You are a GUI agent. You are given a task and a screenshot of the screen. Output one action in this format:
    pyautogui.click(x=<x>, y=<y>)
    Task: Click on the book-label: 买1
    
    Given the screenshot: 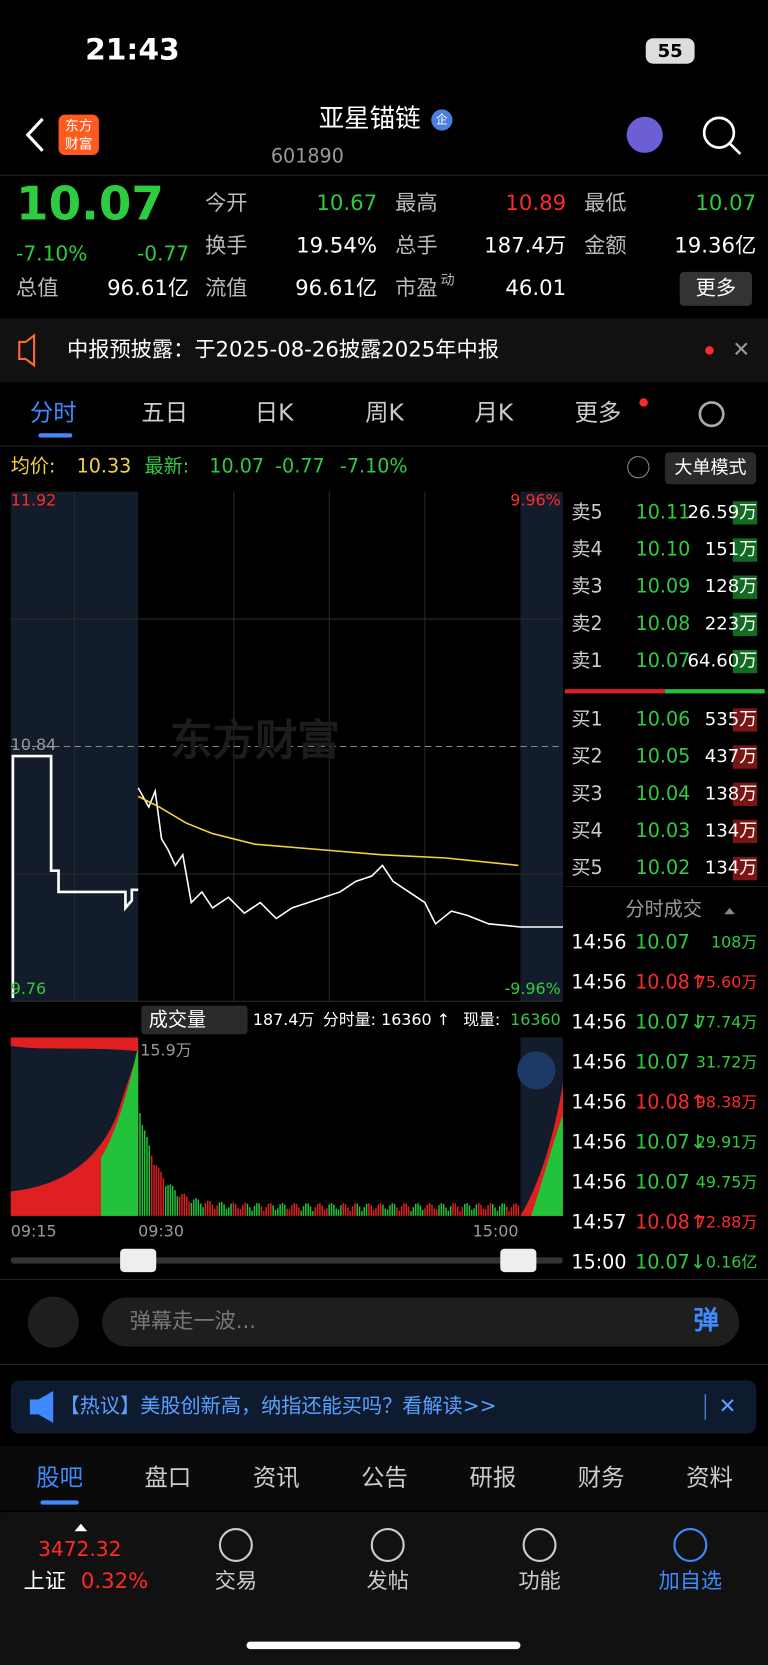 What is the action you would take?
    pyautogui.click(x=586, y=718)
    